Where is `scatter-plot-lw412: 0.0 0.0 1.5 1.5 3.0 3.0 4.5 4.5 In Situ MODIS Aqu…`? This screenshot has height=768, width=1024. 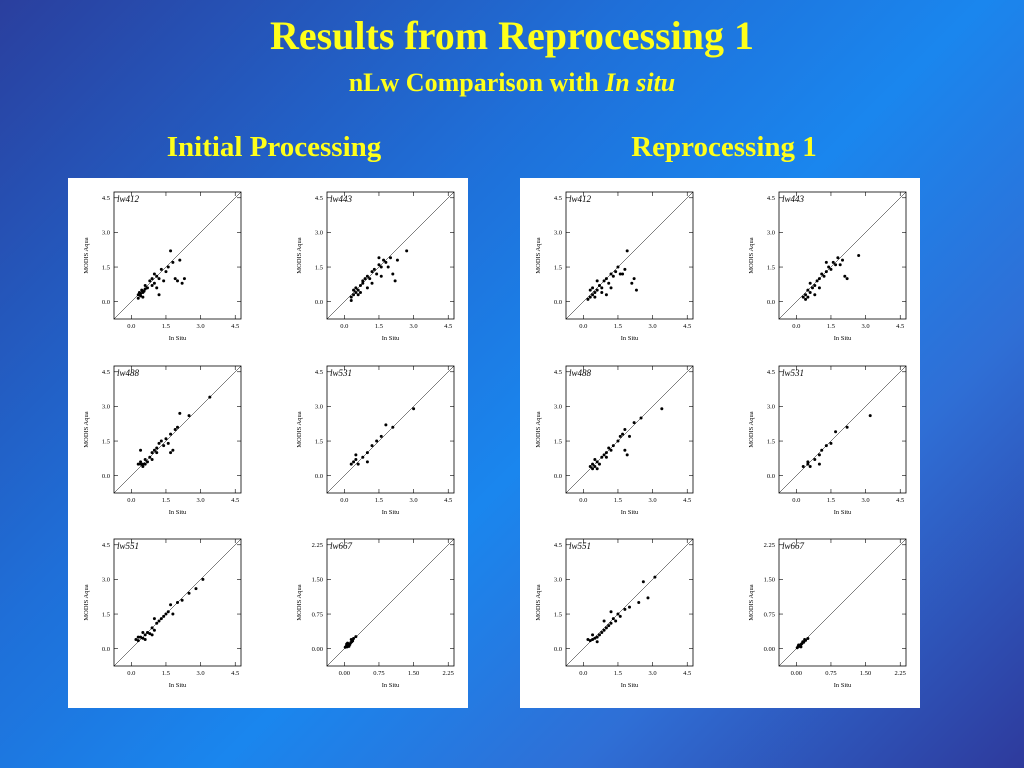
scatter-plot-lw412: 0.0 0.0 1.5 1.5 3.0 3.0 4.5 4.5 In Situ MODIS Aqu… is located at coordinates (162, 266).